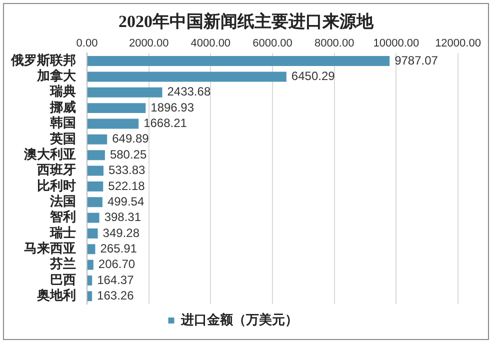 This screenshot has height=343, width=492. Describe the element at coordinates (62, 264) in the screenshot. I see `y-tick-label: 芬兰` at that location.